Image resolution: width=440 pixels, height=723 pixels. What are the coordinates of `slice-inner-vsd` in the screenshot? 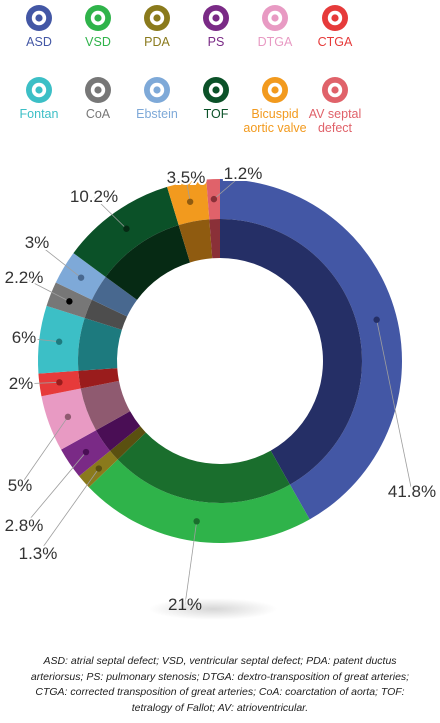 It's located at (203, 467).